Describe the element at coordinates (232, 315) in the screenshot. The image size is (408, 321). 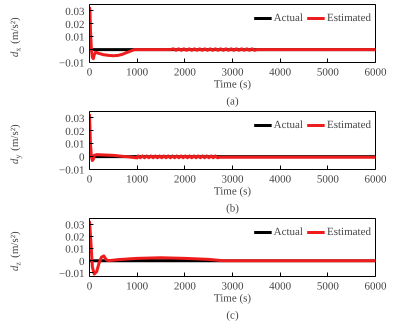
I see `text: (c)` at that location.